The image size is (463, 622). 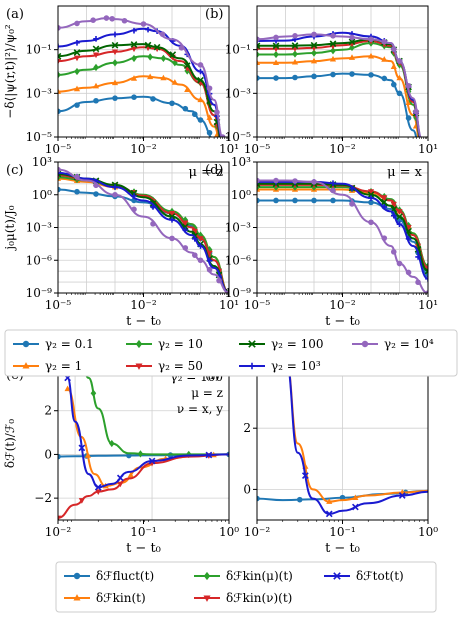 What do you see at coordinates (121, 598) in the screenshot?
I see `legend-label: δℱkin(t)` at bounding box center [121, 598].